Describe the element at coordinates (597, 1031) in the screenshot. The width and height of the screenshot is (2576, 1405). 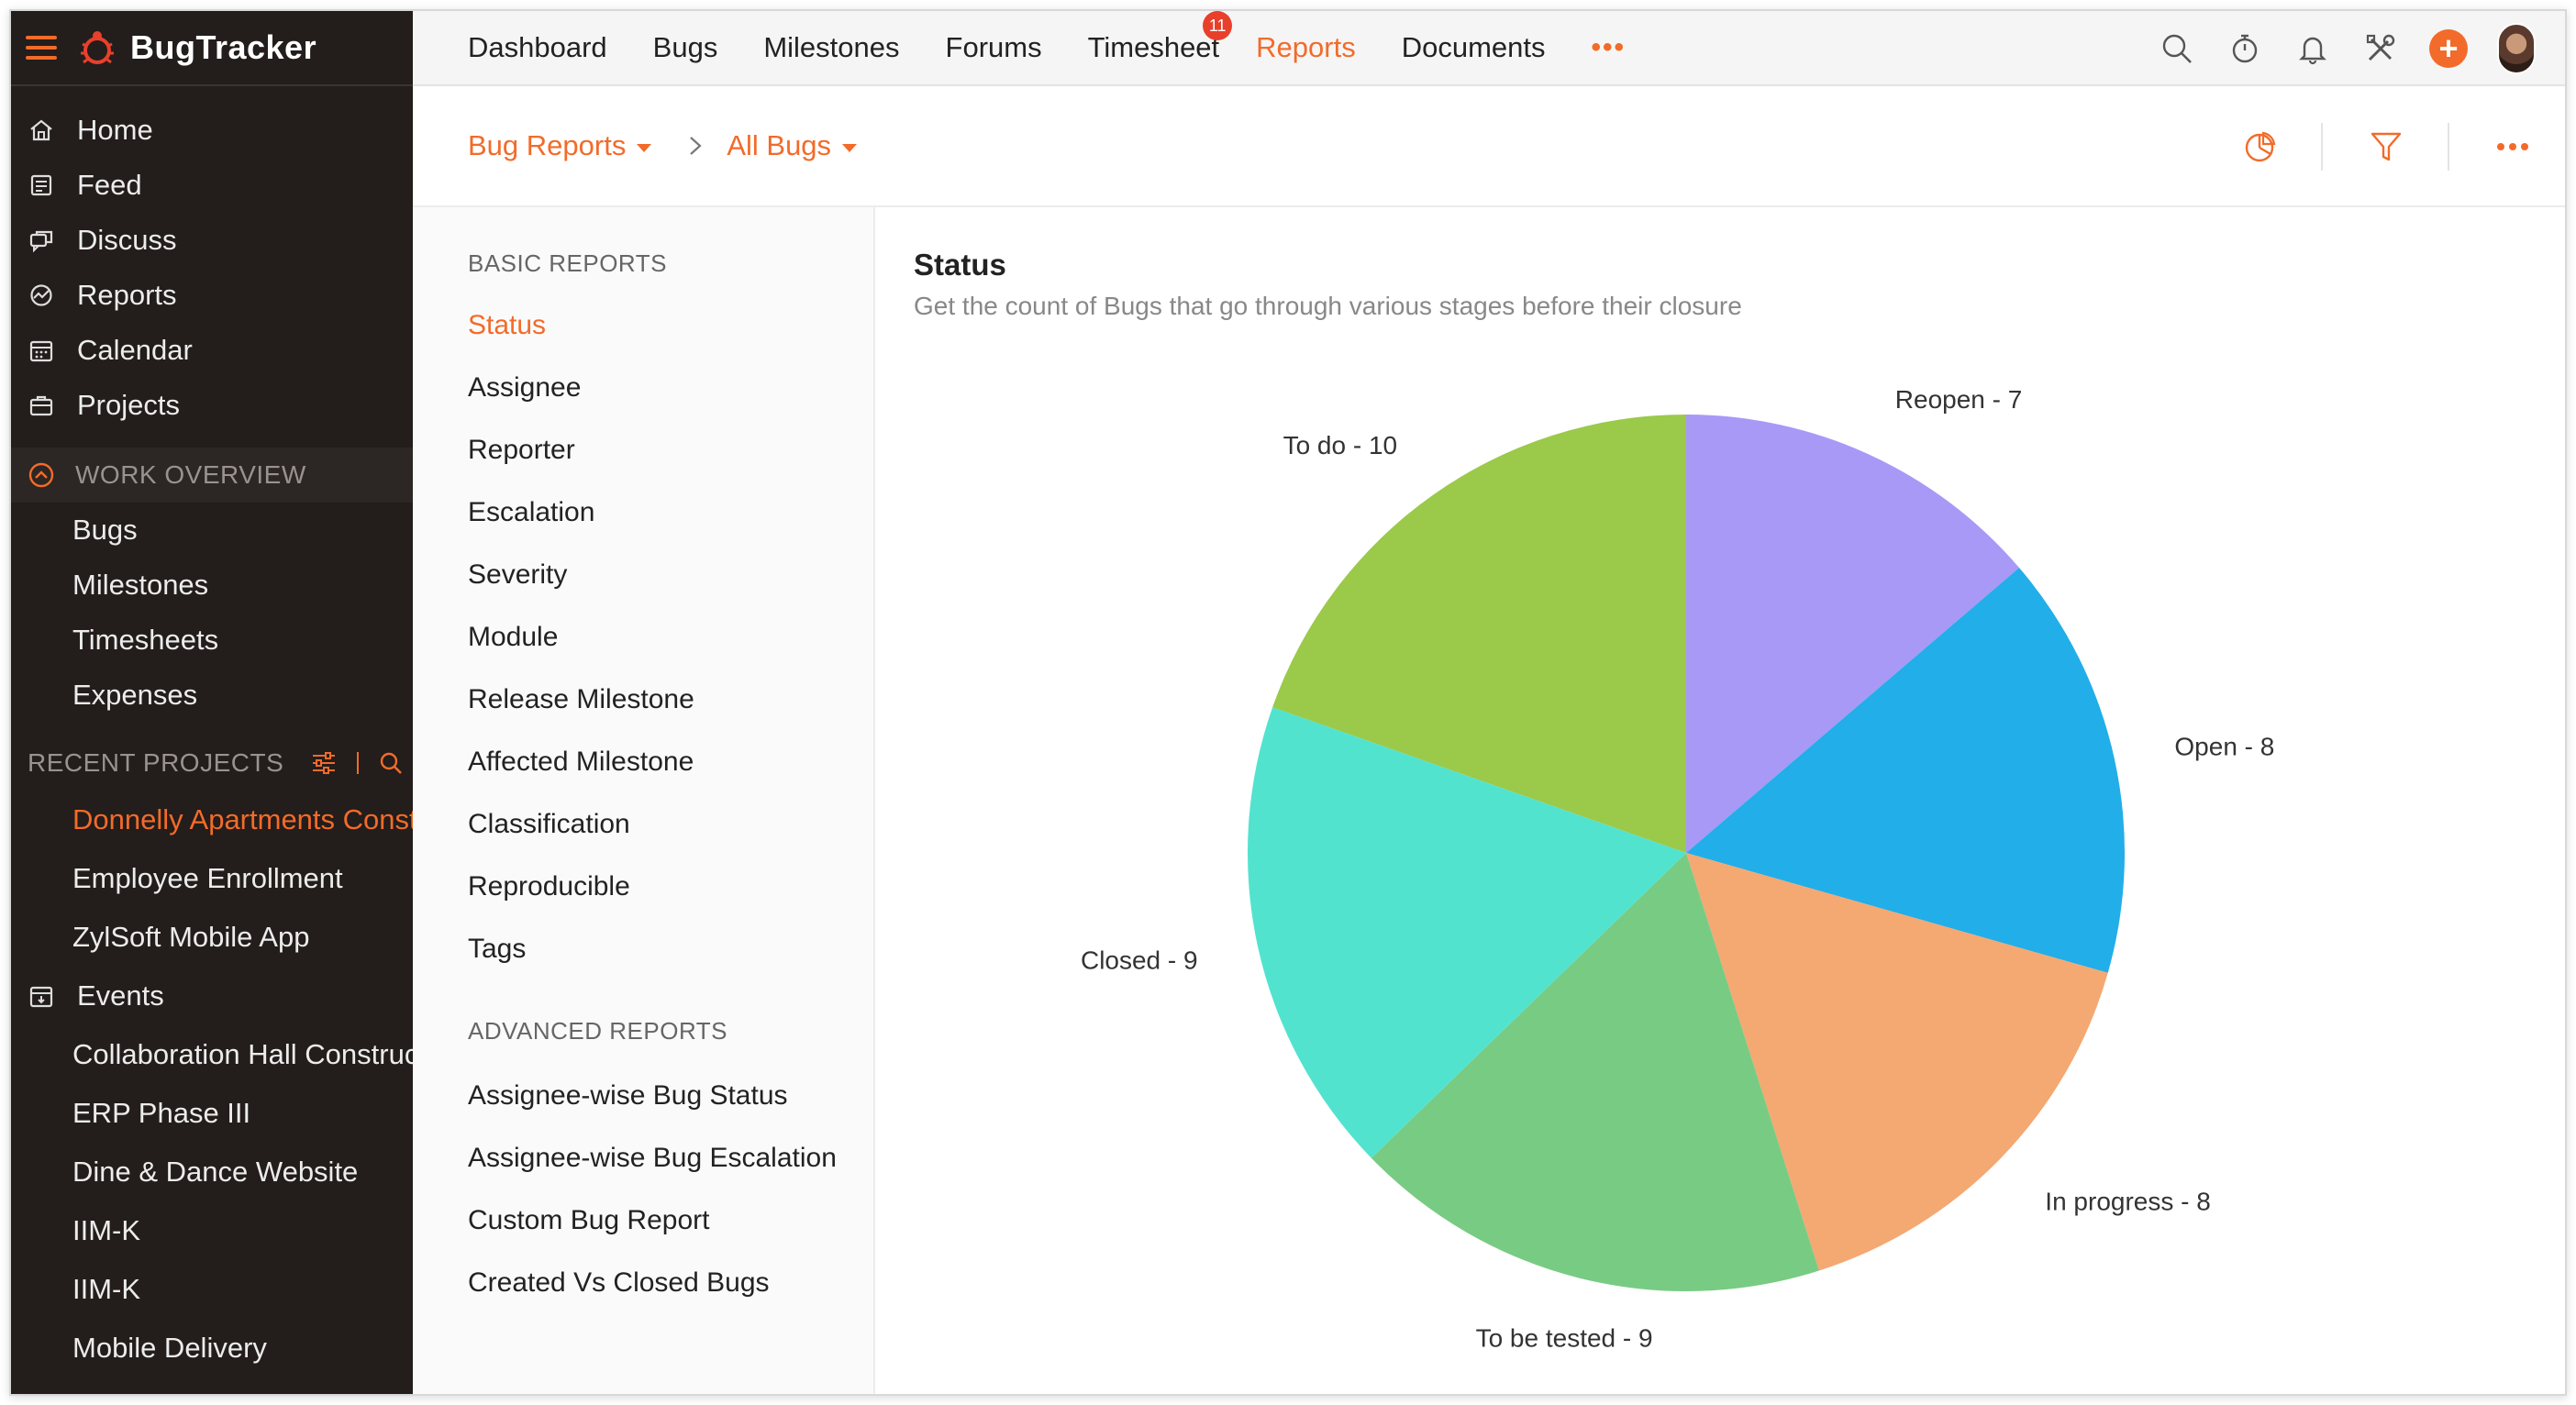
I see `advanced-reports-heading: ADVANCED REPORTS` at that location.